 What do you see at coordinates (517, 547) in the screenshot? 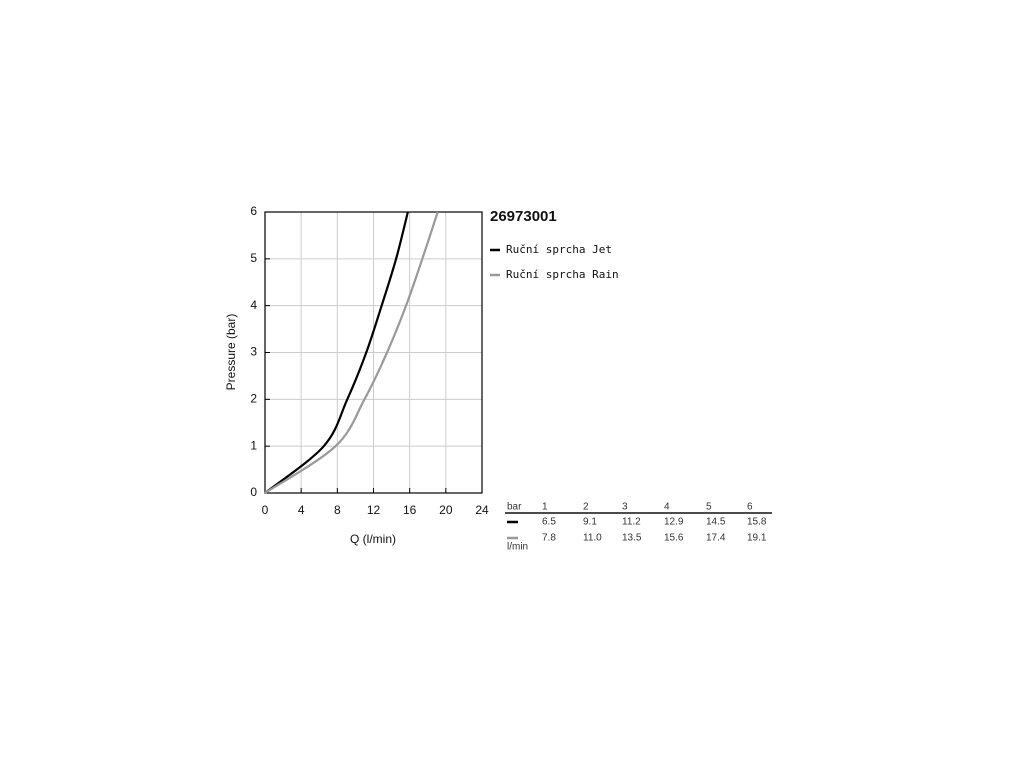
I see `table-unit: l/min` at bounding box center [517, 547].